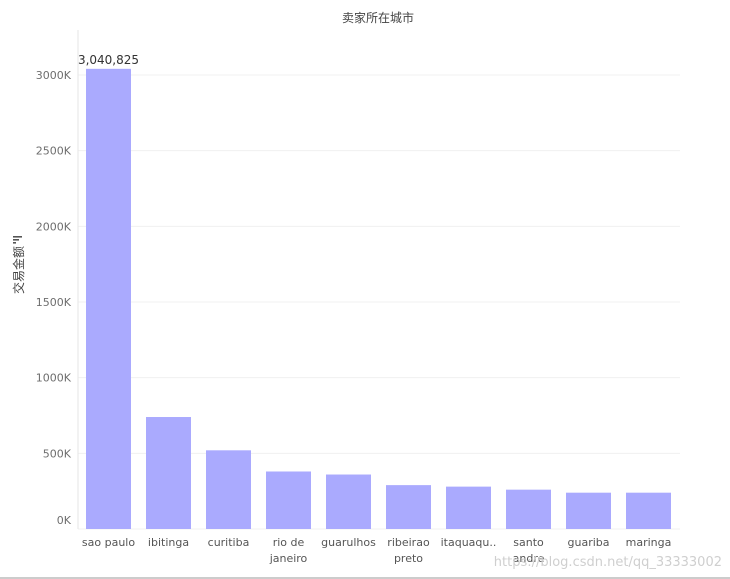  Describe the element at coordinates (229, 542) in the screenshot. I see `x-tick-label: curitiba` at that location.